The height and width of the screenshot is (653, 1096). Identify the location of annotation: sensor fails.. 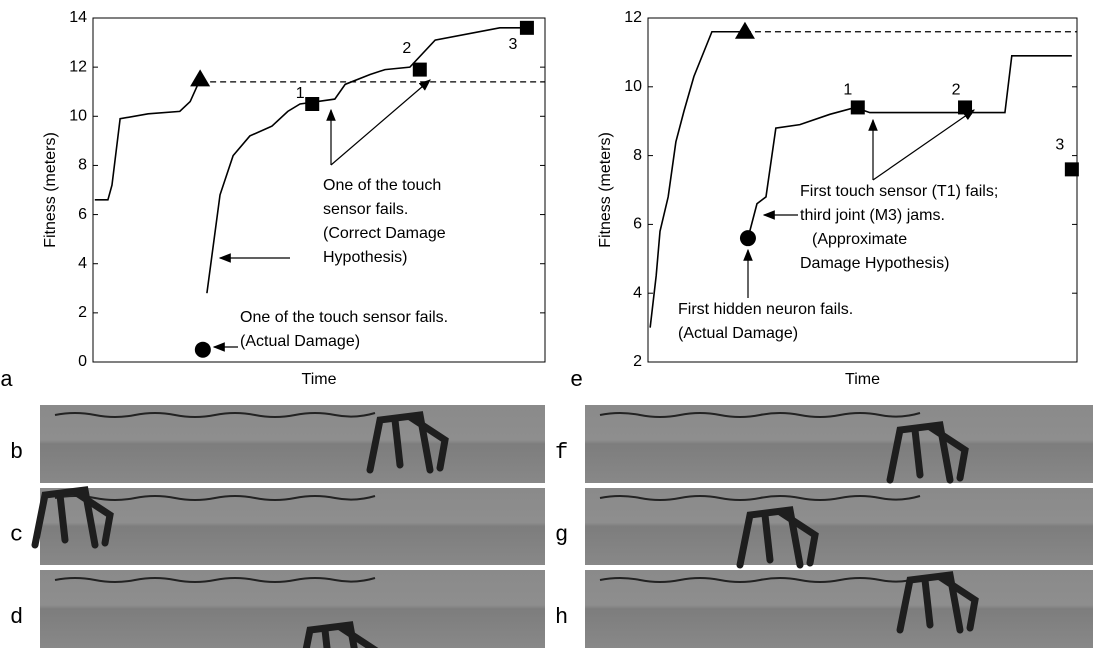
(365, 209).